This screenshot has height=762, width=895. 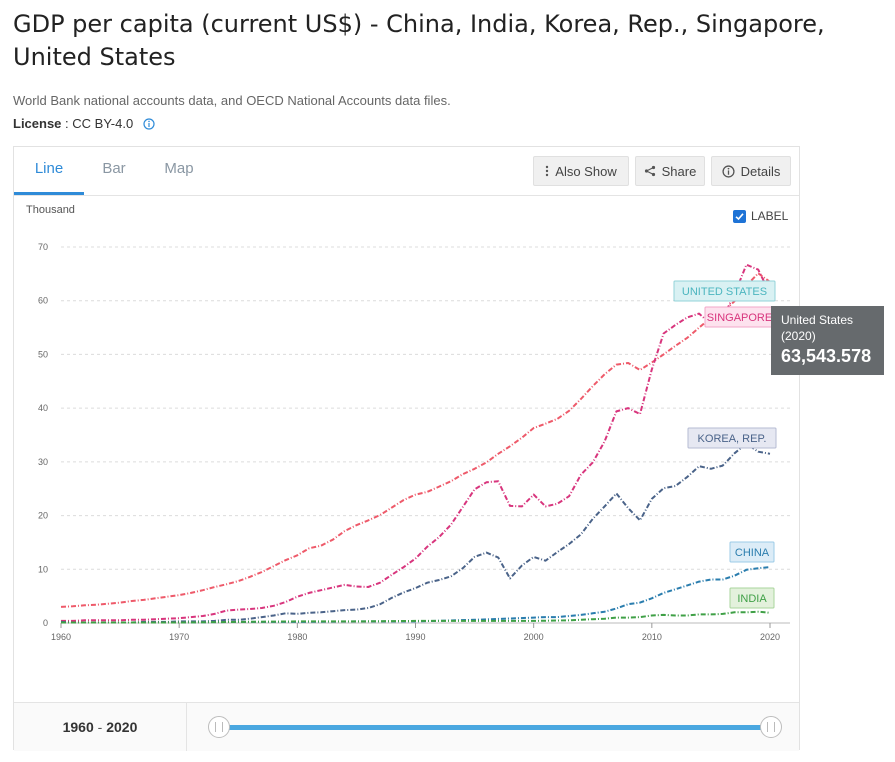 I want to click on y-tick-label: 10, so click(x=43, y=569).